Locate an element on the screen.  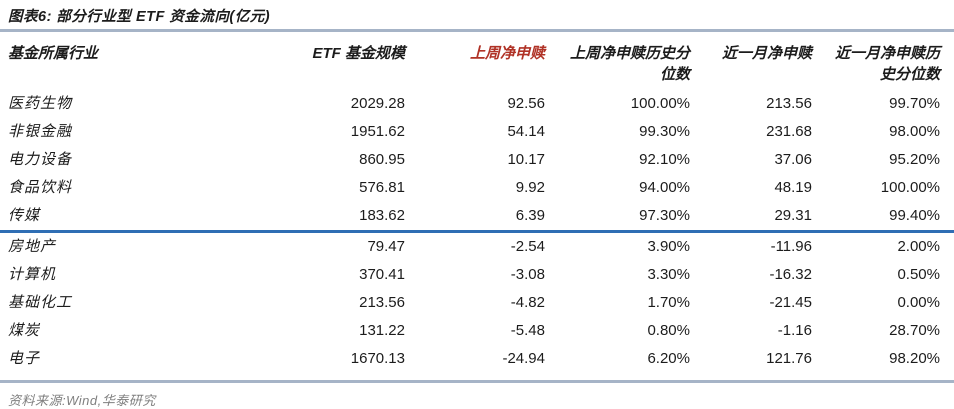
week_pct-cell: 0.80% is located at coordinates (668, 330).